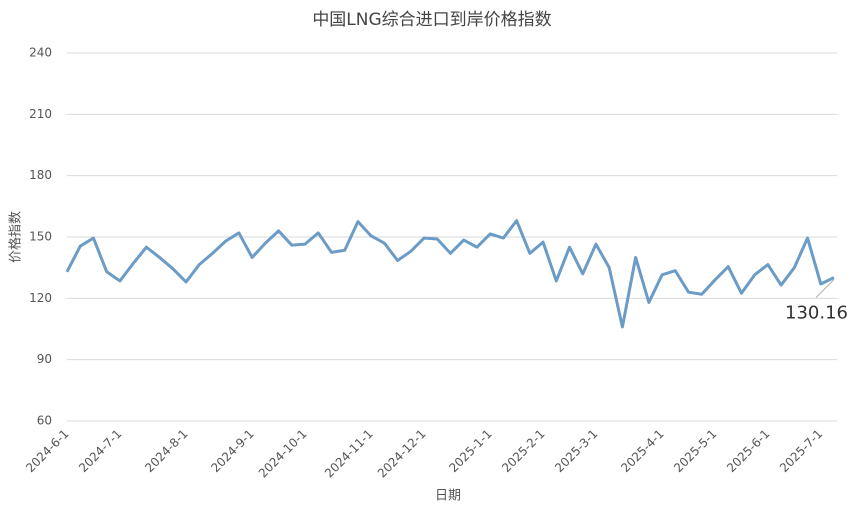  I want to click on x-tick-label: 2024-9-1, so click(232, 451).